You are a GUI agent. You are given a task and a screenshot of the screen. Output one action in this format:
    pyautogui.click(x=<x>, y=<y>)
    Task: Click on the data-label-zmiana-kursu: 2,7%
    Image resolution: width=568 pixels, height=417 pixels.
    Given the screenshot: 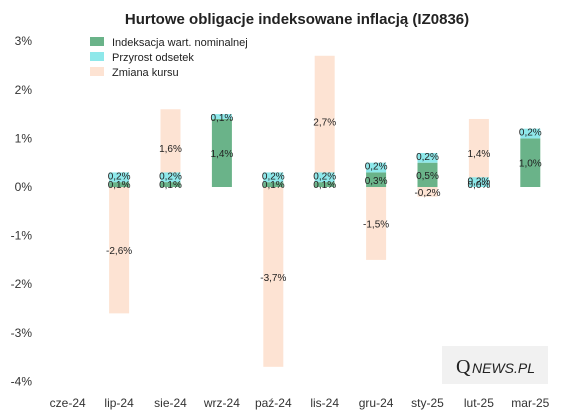 What is the action you would take?
    pyautogui.click(x=324, y=122)
    